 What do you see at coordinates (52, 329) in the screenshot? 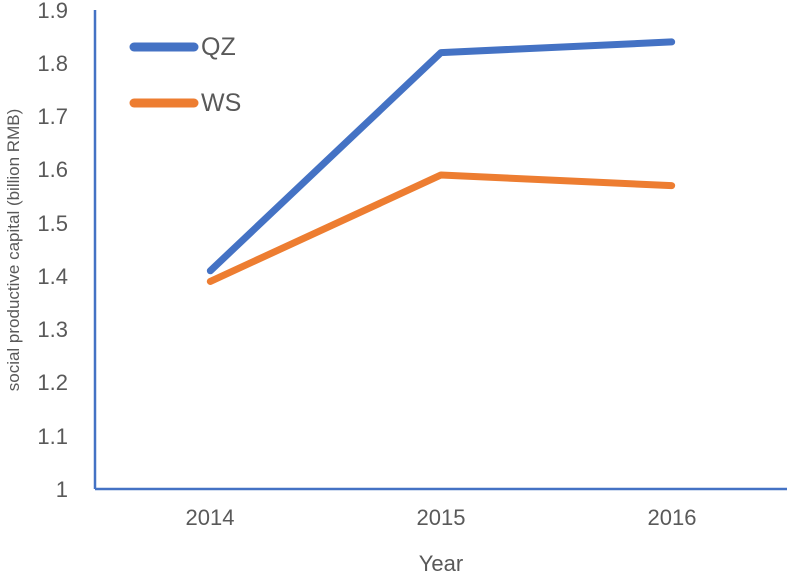
I see `y-tick-label: 1.3` at bounding box center [52, 329].